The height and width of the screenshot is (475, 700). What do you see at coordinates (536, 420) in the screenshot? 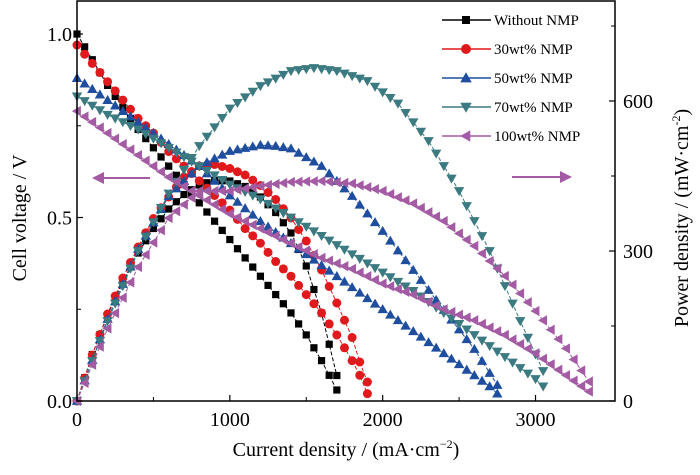
I see `x-tick-label: 3000` at bounding box center [536, 420].